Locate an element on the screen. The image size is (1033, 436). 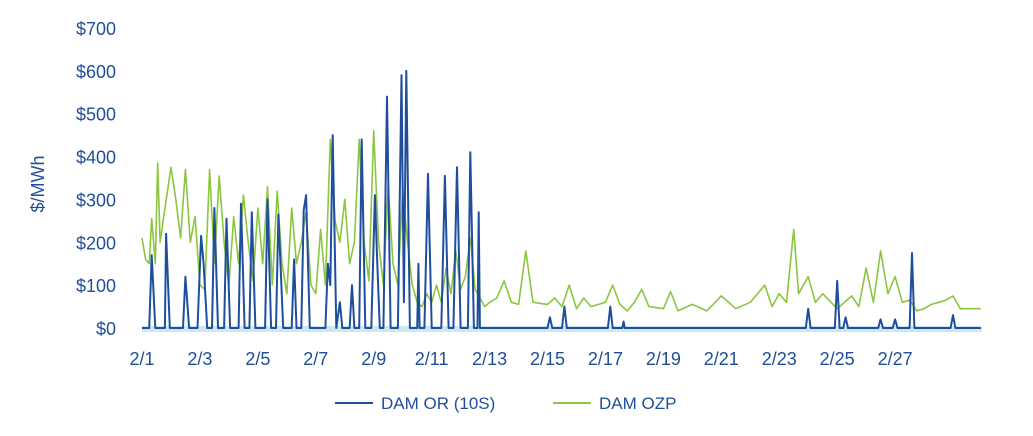
legend: DAM OR (10S) DAM OZP is located at coordinates (505, 403).